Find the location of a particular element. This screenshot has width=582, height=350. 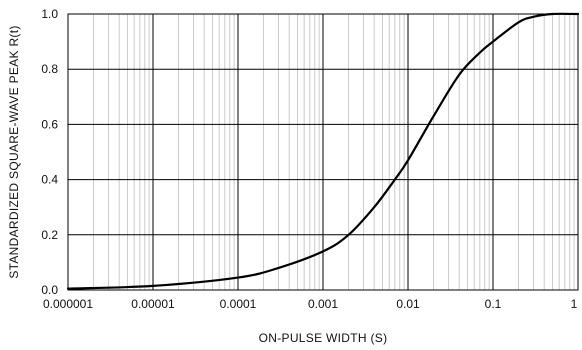

y-tick-label: 1.0 is located at coordinates (49, 14).